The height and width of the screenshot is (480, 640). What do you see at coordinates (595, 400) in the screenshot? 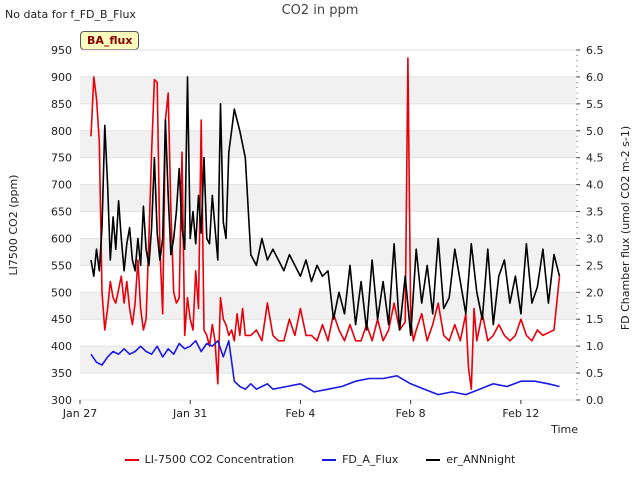
I see `y-right-tick-label: 0.0` at bounding box center [595, 400].